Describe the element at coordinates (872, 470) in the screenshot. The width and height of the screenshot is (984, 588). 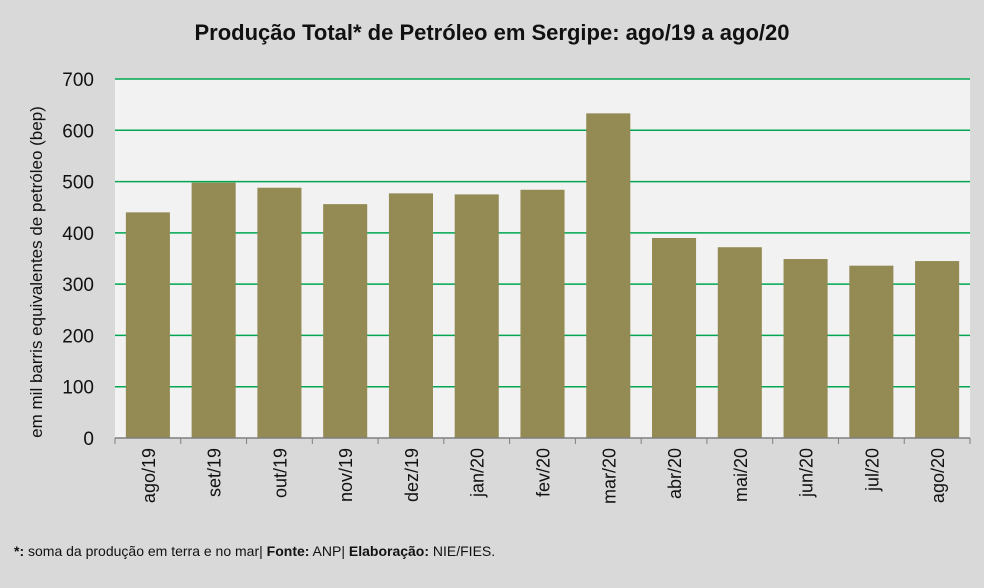
I see `x-tick-label: jul/20` at that location.